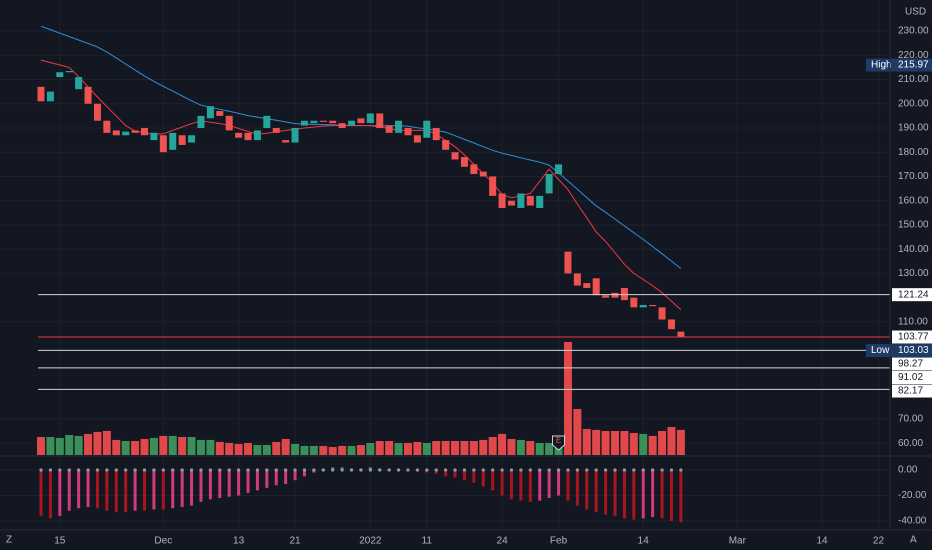 The height and width of the screenshot is (550, 932). Describe the element at coordinates (9, 540) in the screenshot. I see `zoom-button: Z` at that location.